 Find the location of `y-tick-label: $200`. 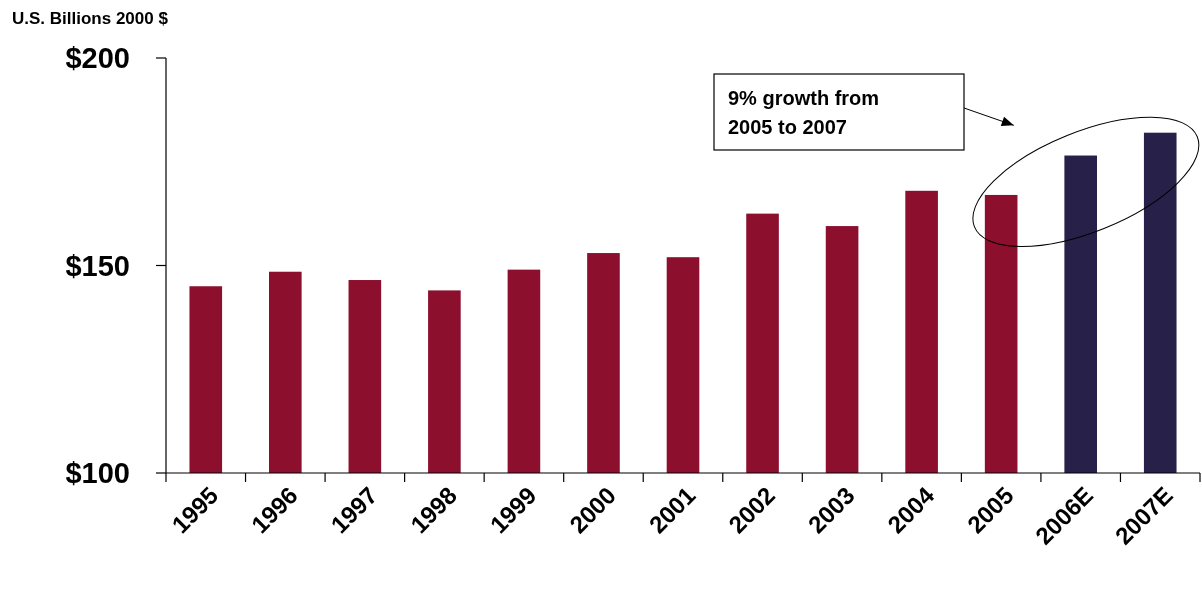

y-tick-label: $200 is located at coordinates (97, 58).